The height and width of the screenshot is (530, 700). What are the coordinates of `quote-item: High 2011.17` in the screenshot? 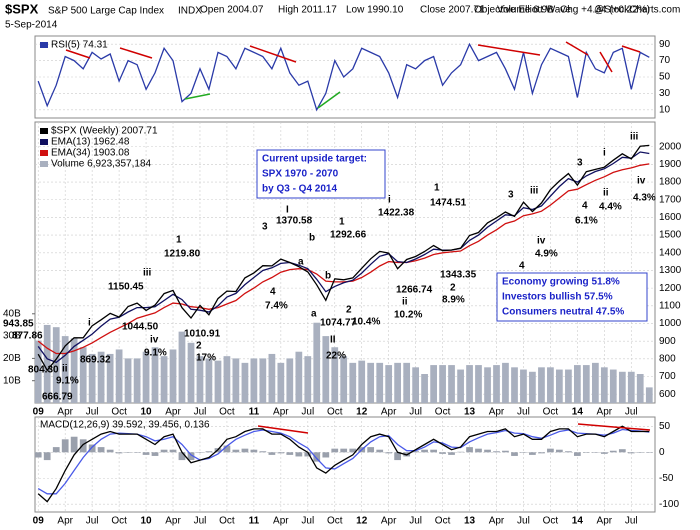 It's located at (307, 10).